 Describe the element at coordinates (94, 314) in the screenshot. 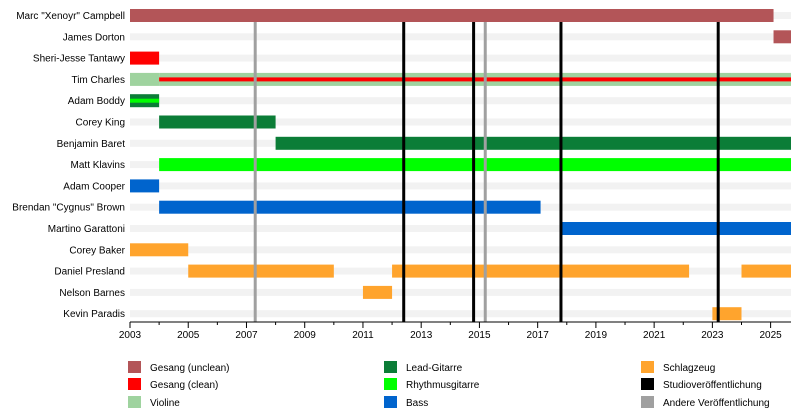

I see `member-label-kevin-paradis: Kevin Paradis` at that location.